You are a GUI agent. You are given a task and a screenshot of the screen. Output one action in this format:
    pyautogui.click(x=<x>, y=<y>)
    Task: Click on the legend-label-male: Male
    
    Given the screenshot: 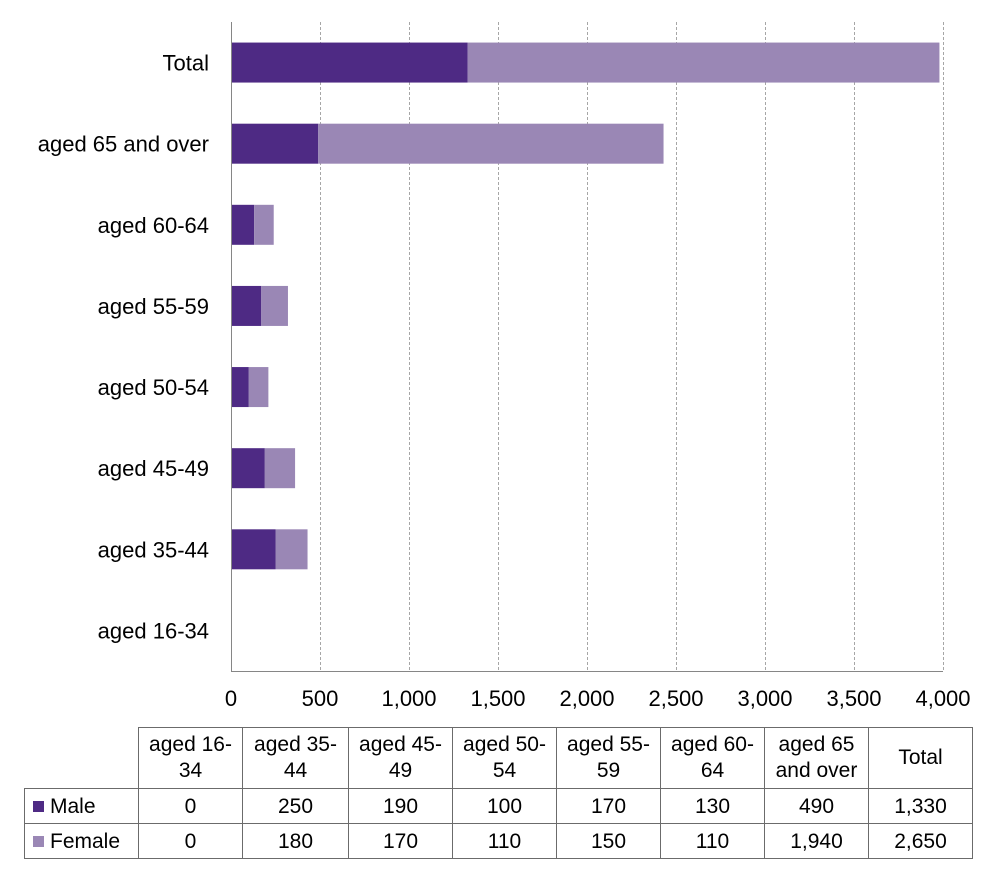 What is the action you would take?
    pyautogui.click(x=73, y=806)
    